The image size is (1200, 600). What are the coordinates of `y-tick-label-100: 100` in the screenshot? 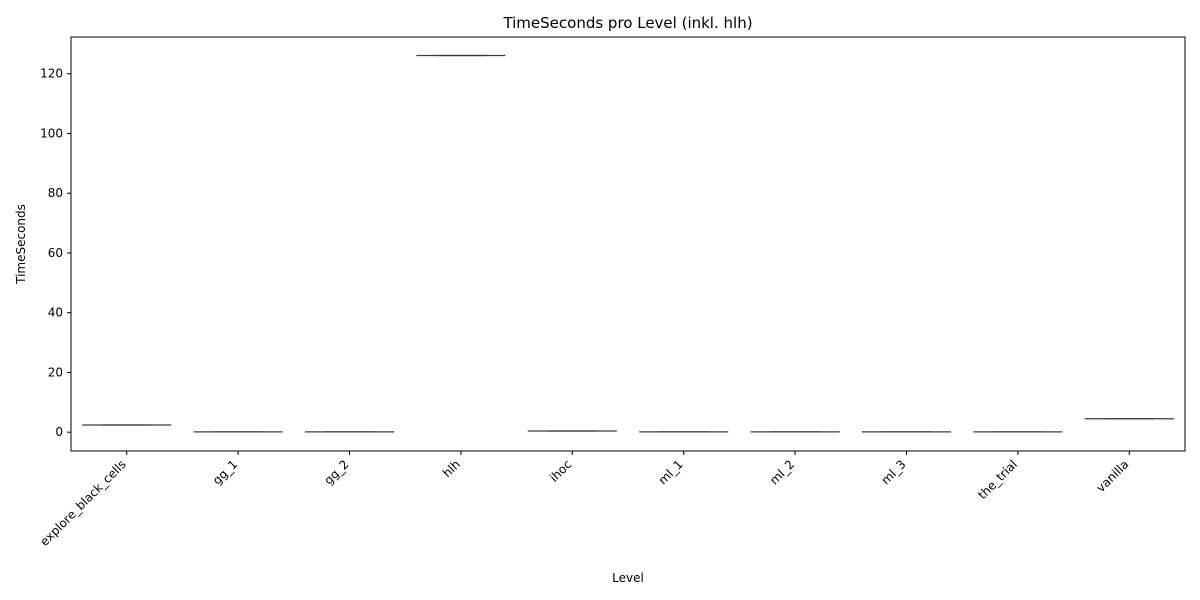 It's located at (51, 133).